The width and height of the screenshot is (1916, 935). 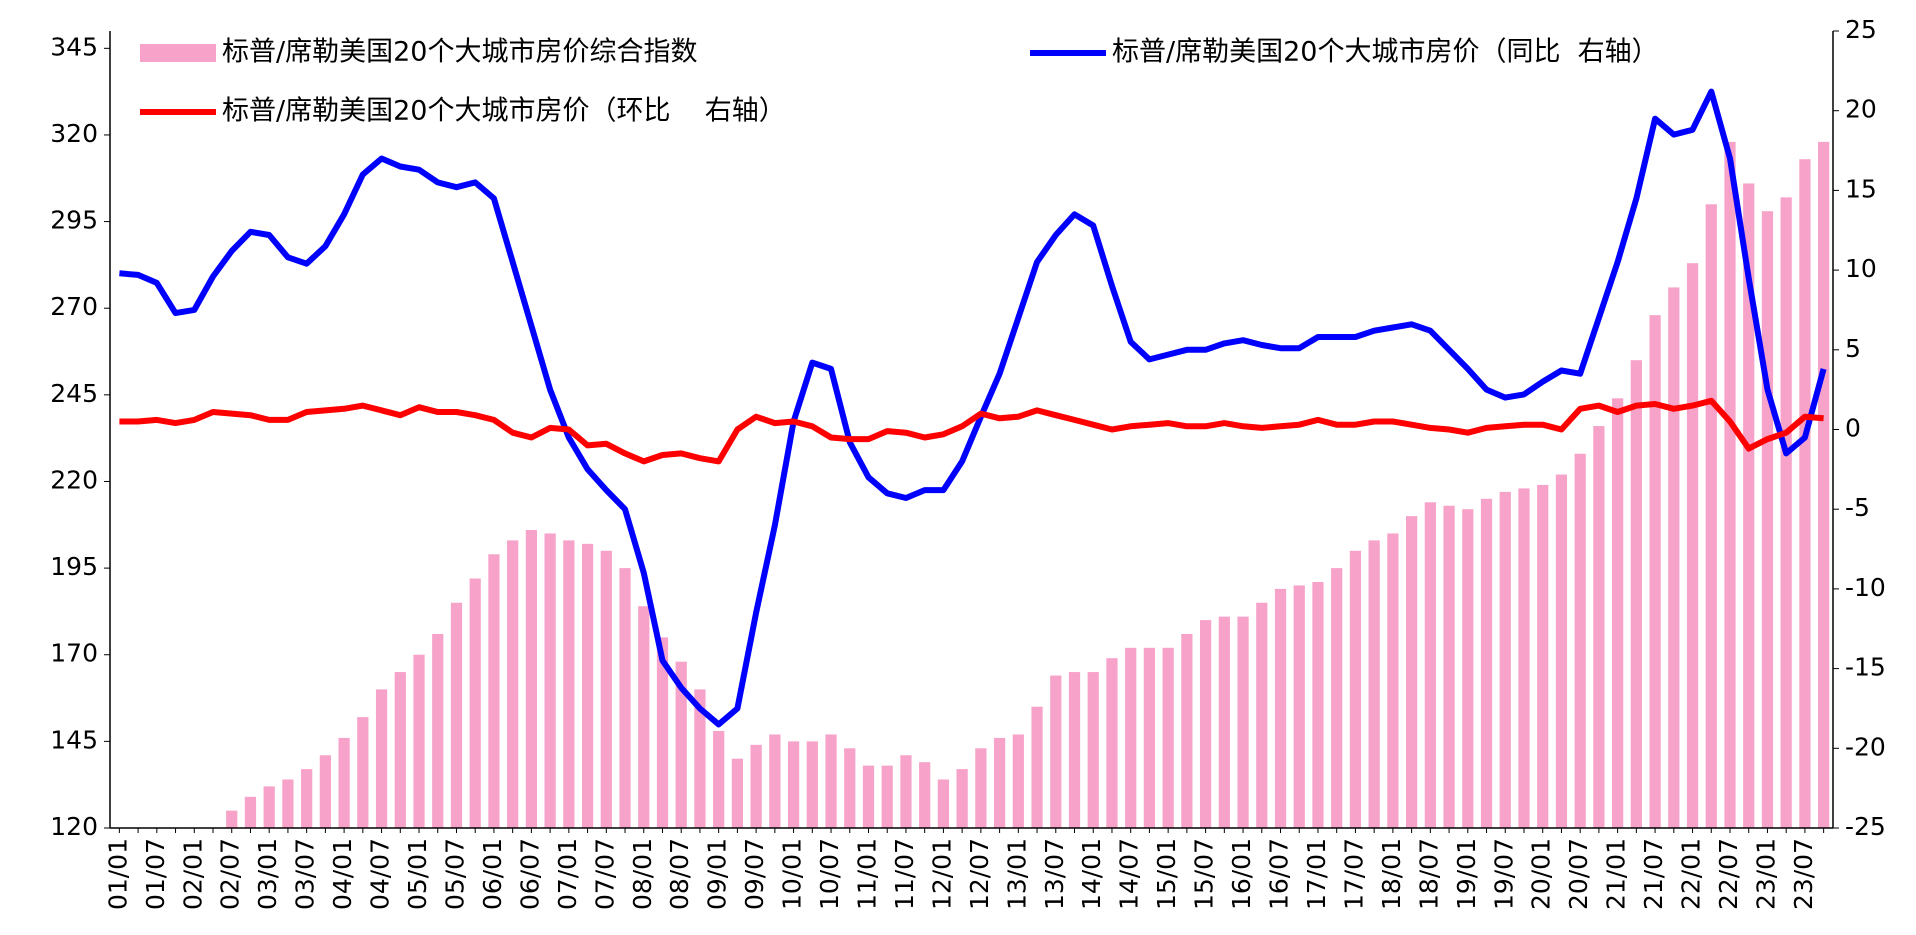 I want to click on y2-tick-label: -15, so click(x=1865, y=667).